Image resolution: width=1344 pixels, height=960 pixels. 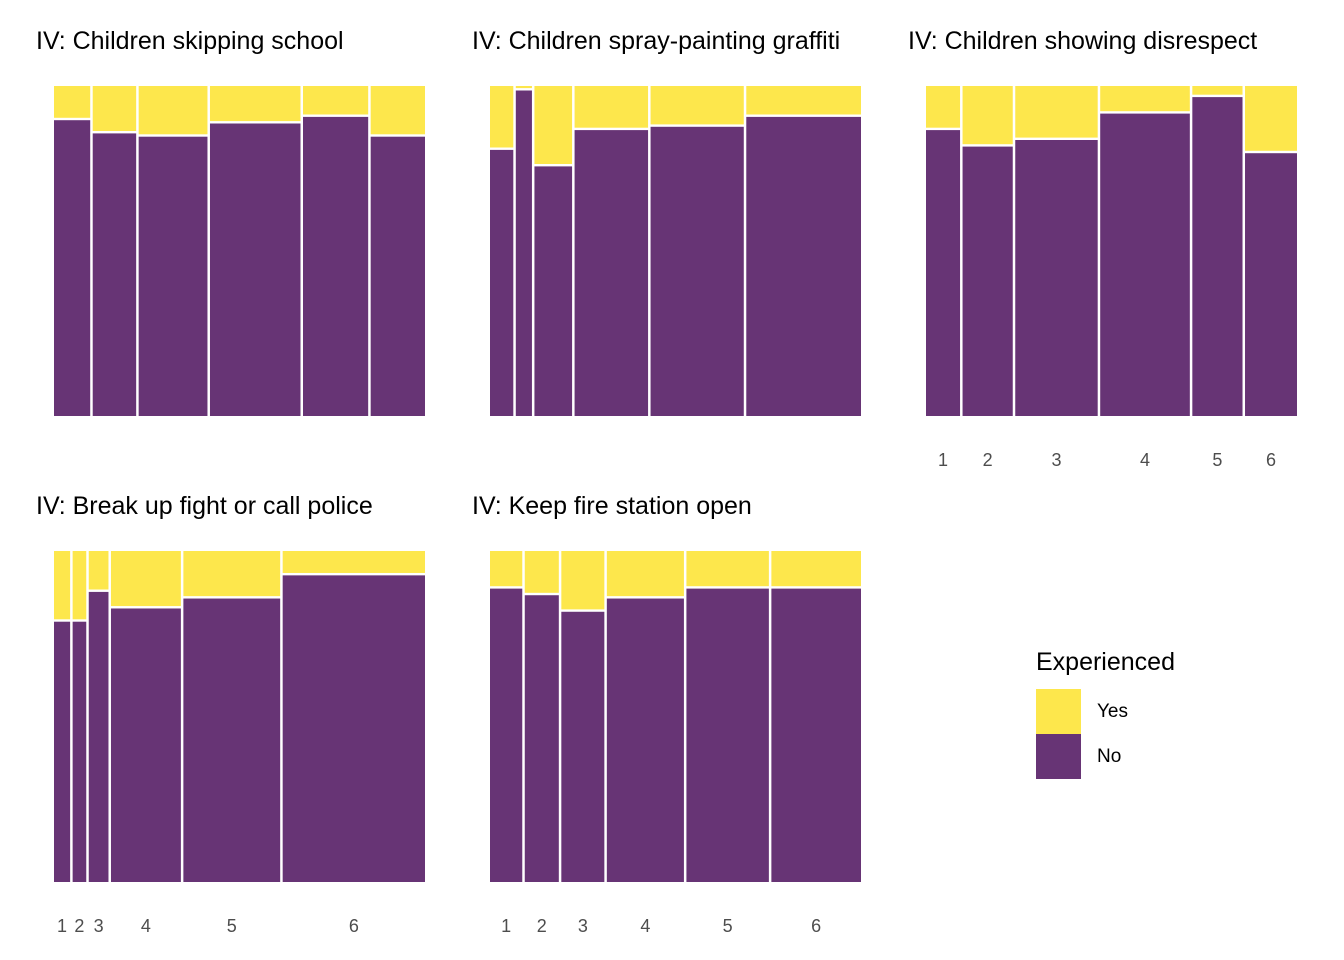 I want to click on panel-title-disrespect: IV: Children showing disrespect, so click(x=1083, y=41).